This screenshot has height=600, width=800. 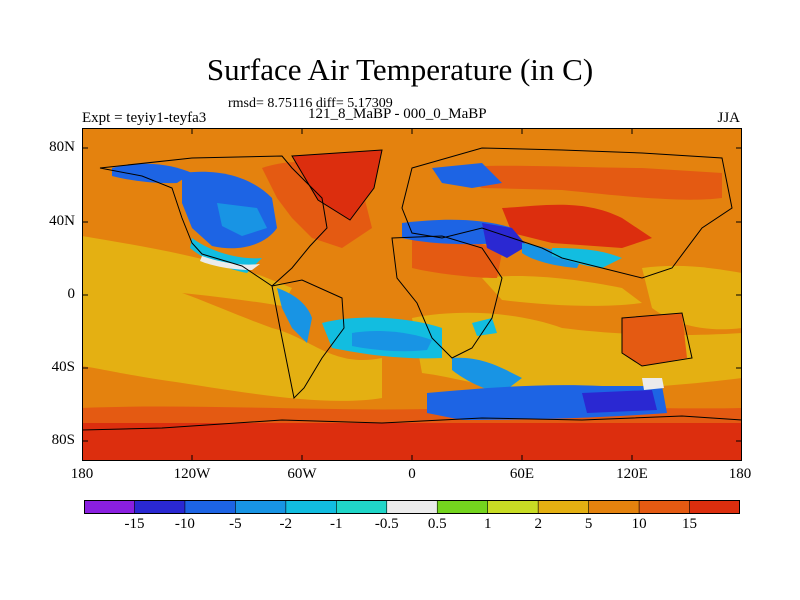 I want to click on lon-label-0: 0, so click(x=412, y=474).